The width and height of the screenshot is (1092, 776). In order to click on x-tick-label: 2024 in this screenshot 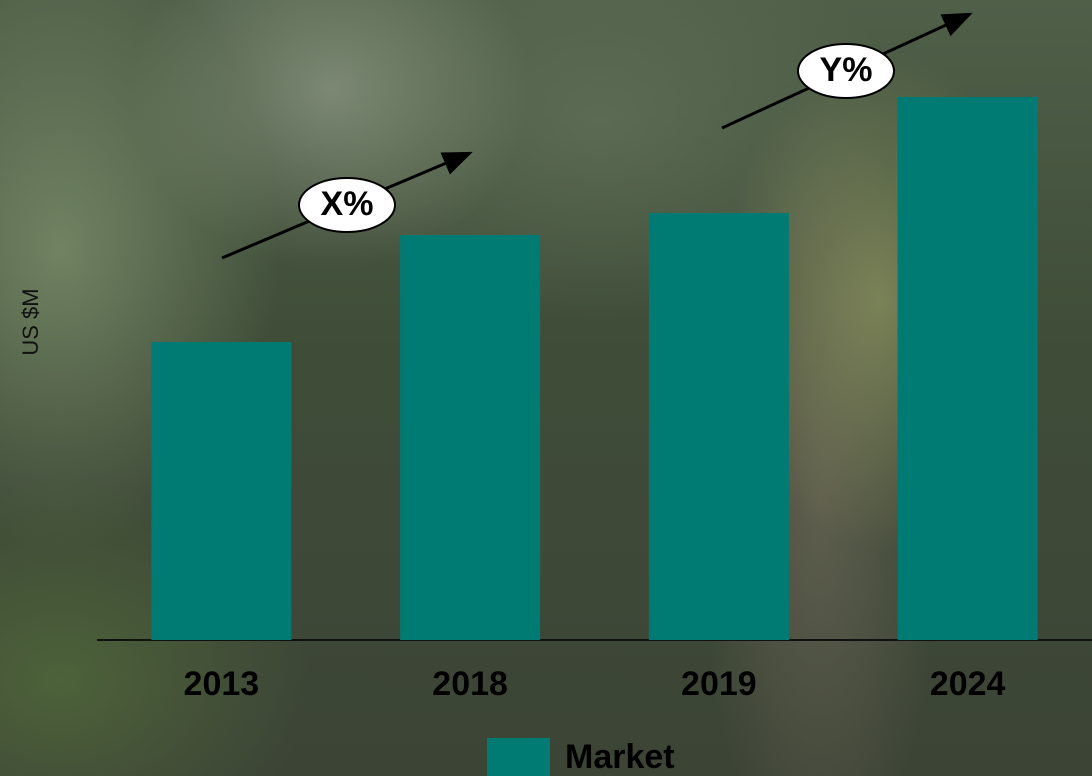, I will do `click(968, 684)`.